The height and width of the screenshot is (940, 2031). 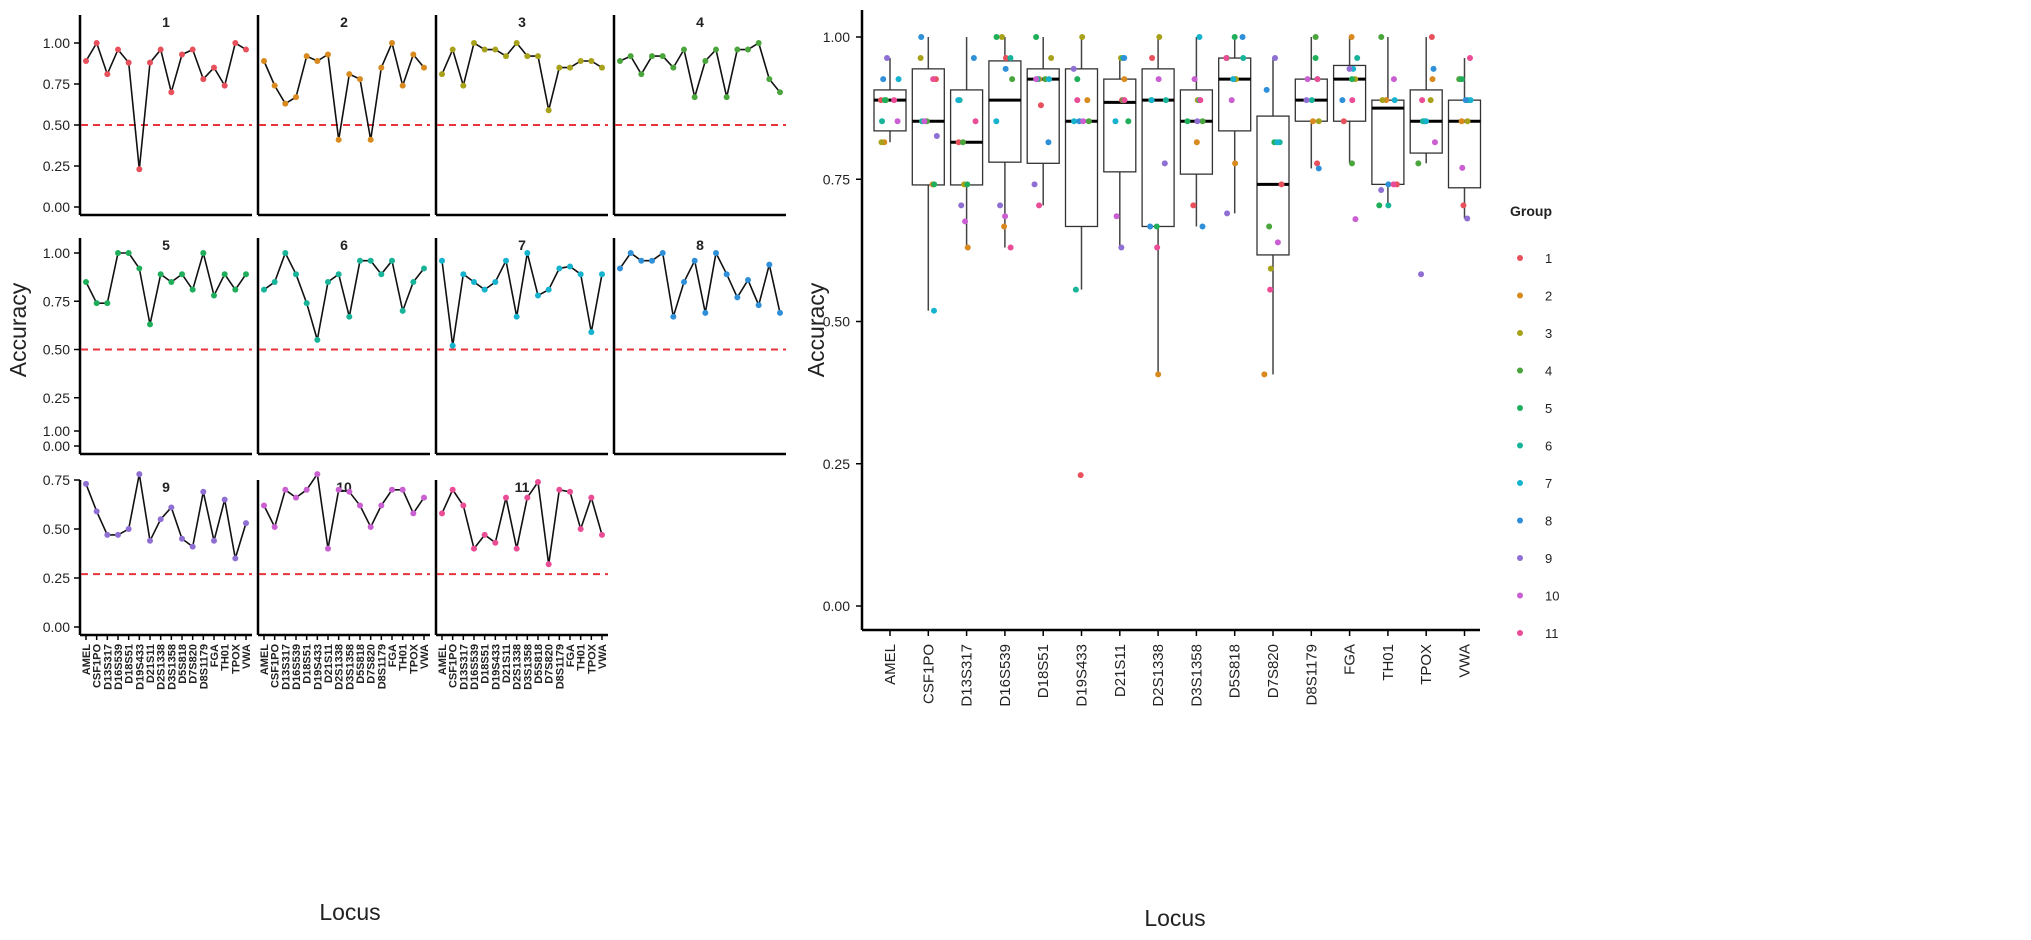 I want to click on facet-panel-7: 7, so click(x=521, y=346).